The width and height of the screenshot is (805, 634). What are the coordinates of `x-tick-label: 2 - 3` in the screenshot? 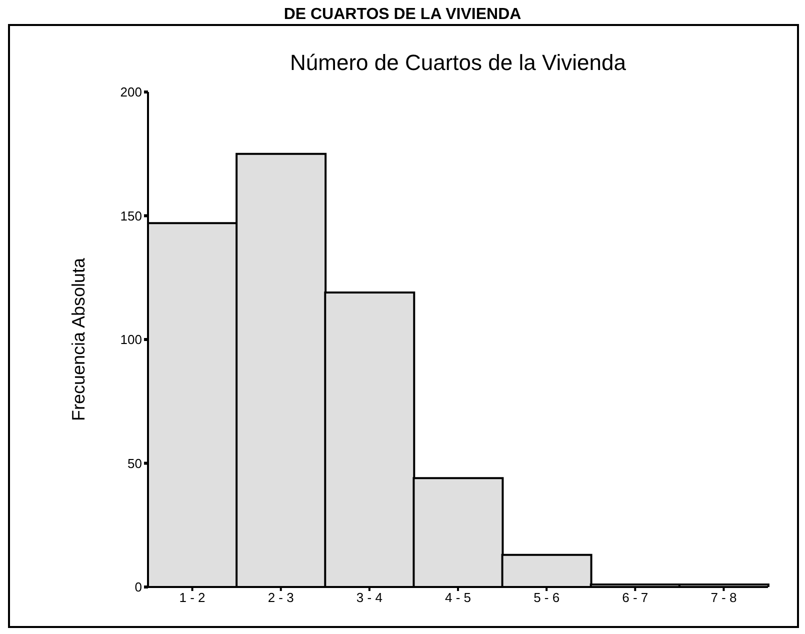 It's located at (281, 598).